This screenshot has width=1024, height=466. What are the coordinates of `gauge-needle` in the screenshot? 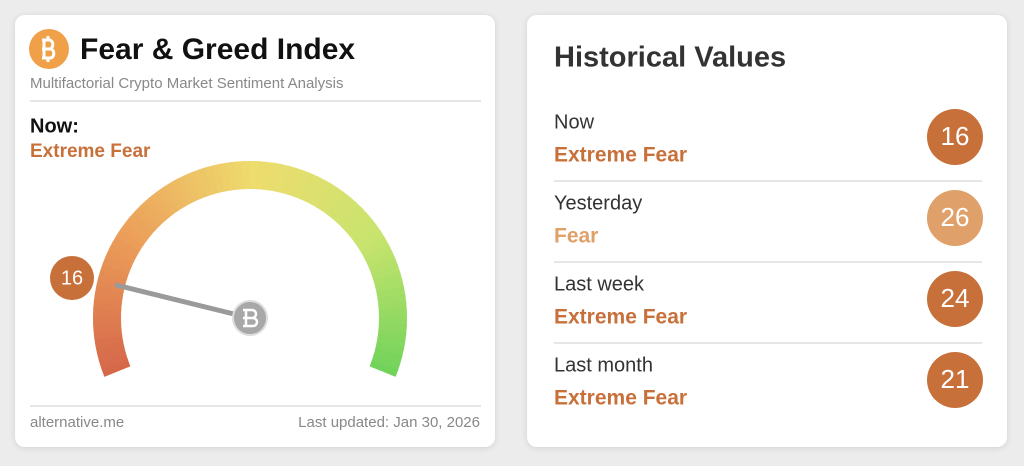 It's located at (183, 301).